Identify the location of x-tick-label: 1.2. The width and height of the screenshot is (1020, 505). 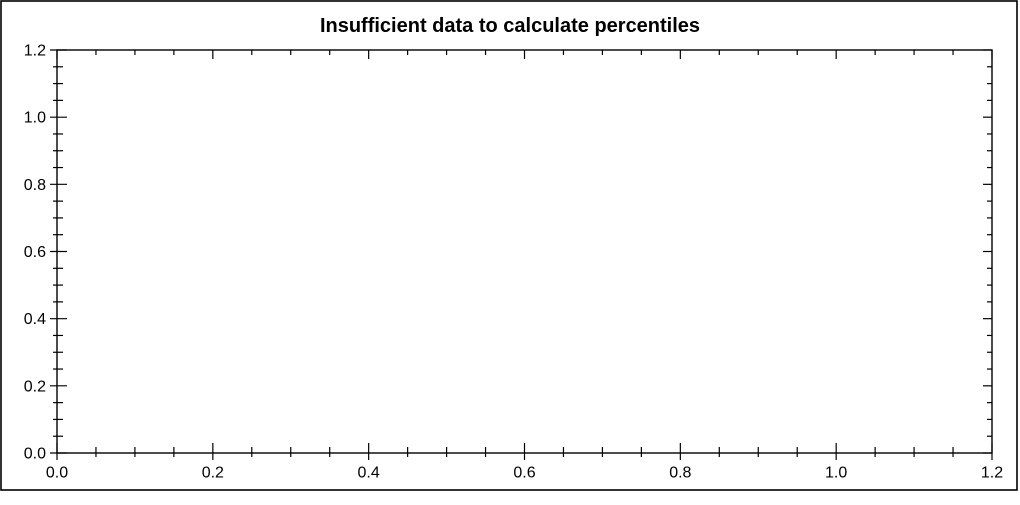
(992, 473).